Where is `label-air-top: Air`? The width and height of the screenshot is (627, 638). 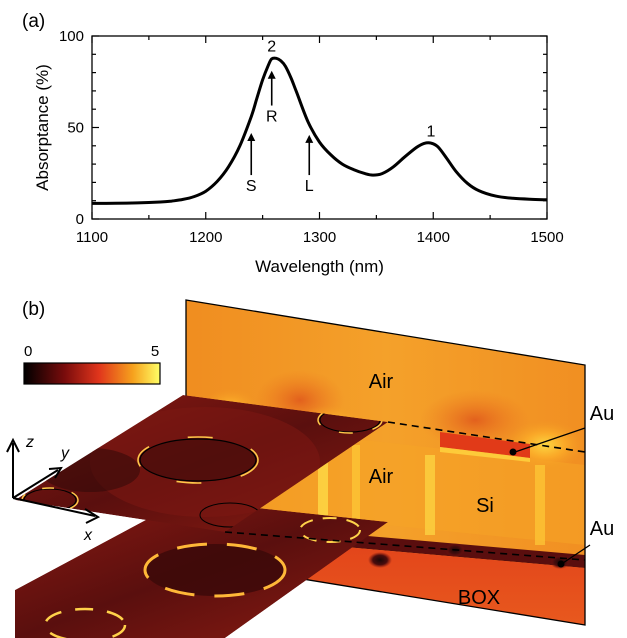 label-air-top: Air is located at coordinates (381, 382).